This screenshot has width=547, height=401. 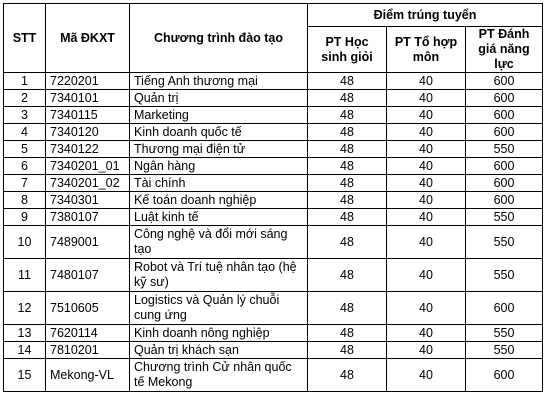 I want to click on cell-program: Logistics và Quản lý chuỗi cung ứng, so click(x=218, y=308).